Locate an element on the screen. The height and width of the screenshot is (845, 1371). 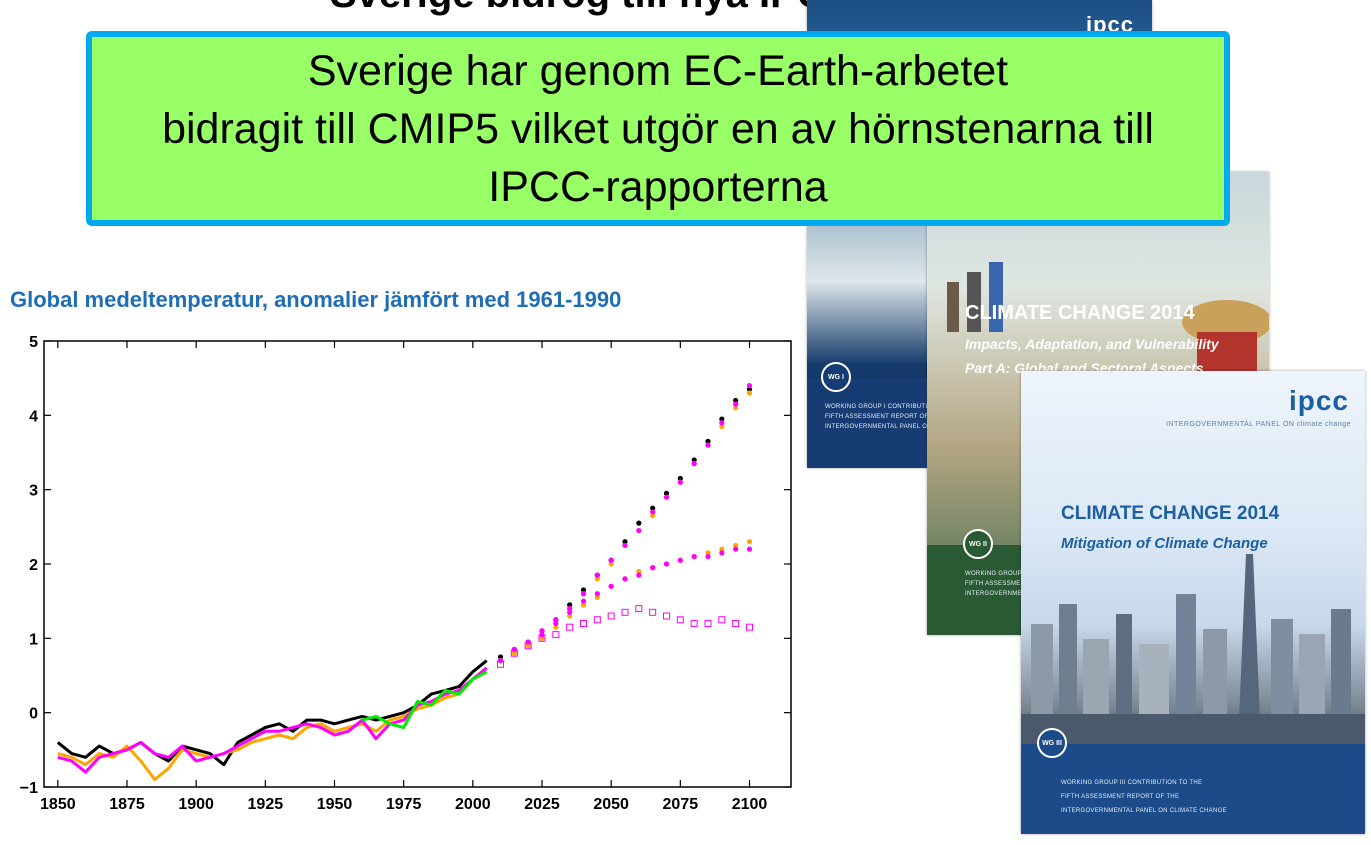
wg3-band-line-2: FIFTH ASSESSMENT REPORT OF THE is located at coordinates (1120, 797).